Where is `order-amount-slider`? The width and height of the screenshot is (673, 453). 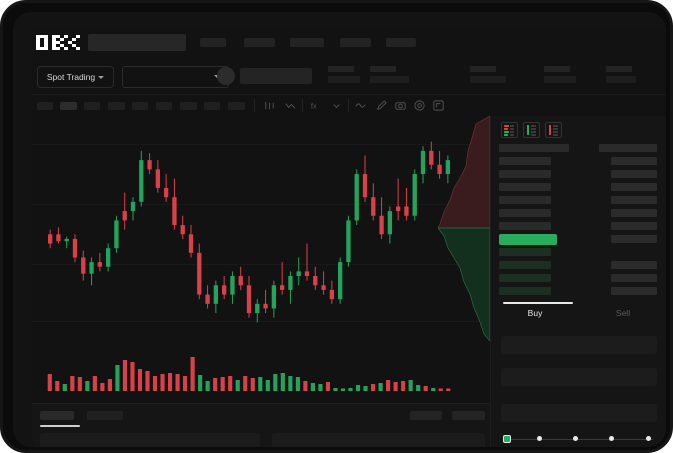 order-amount-slider is located at coordinates (579, 439).